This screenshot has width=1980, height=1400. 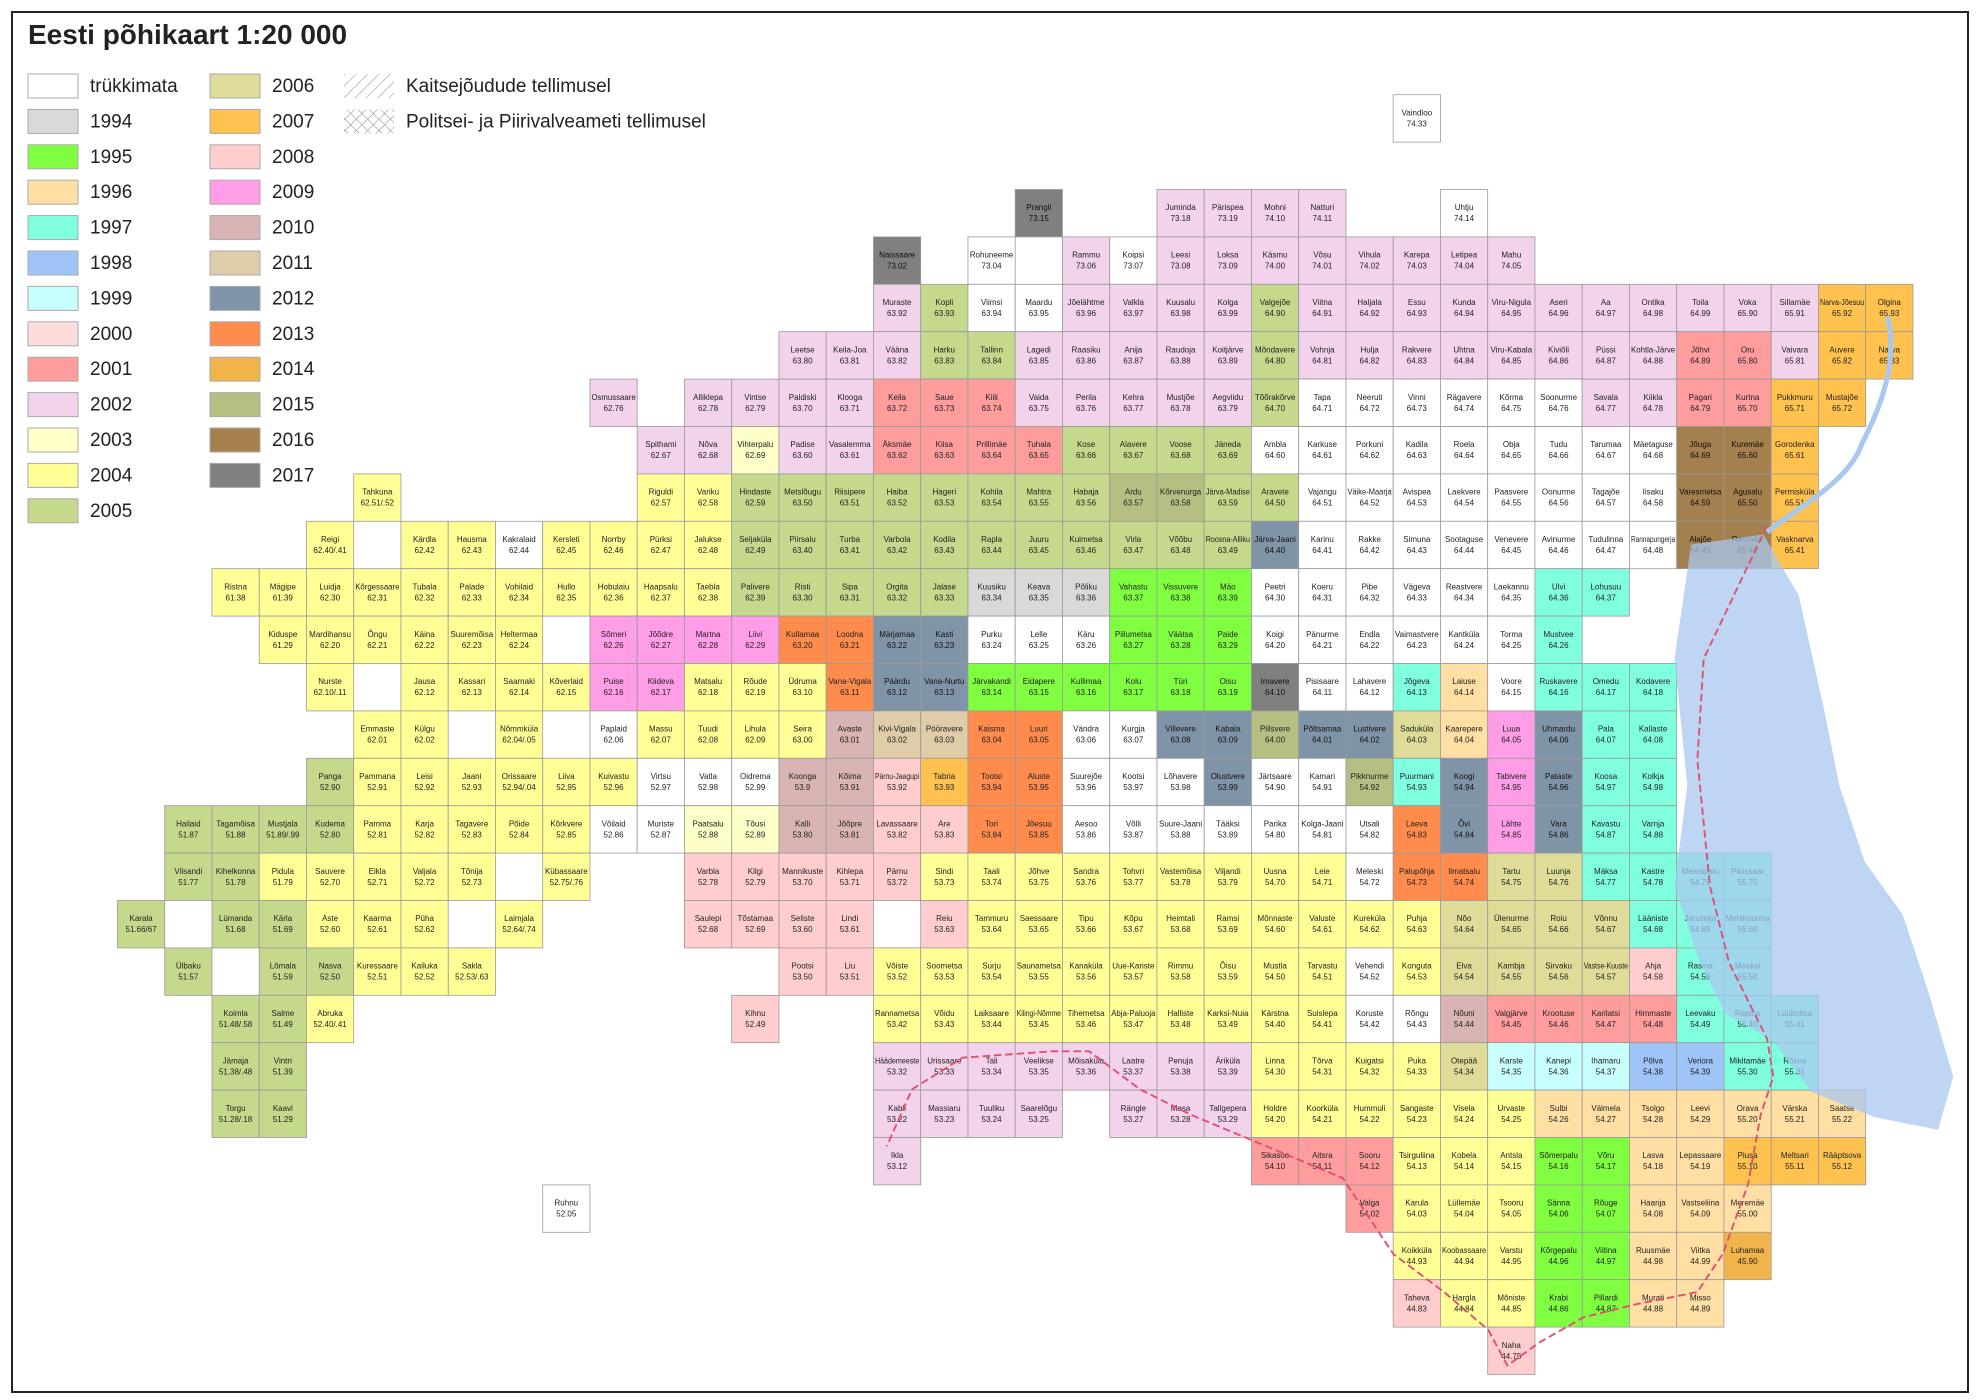 What do you see at coordinates (1700, 977) in the screenshot?
I see `sheet-number: 54.59` at bounding box center [1700, 977].